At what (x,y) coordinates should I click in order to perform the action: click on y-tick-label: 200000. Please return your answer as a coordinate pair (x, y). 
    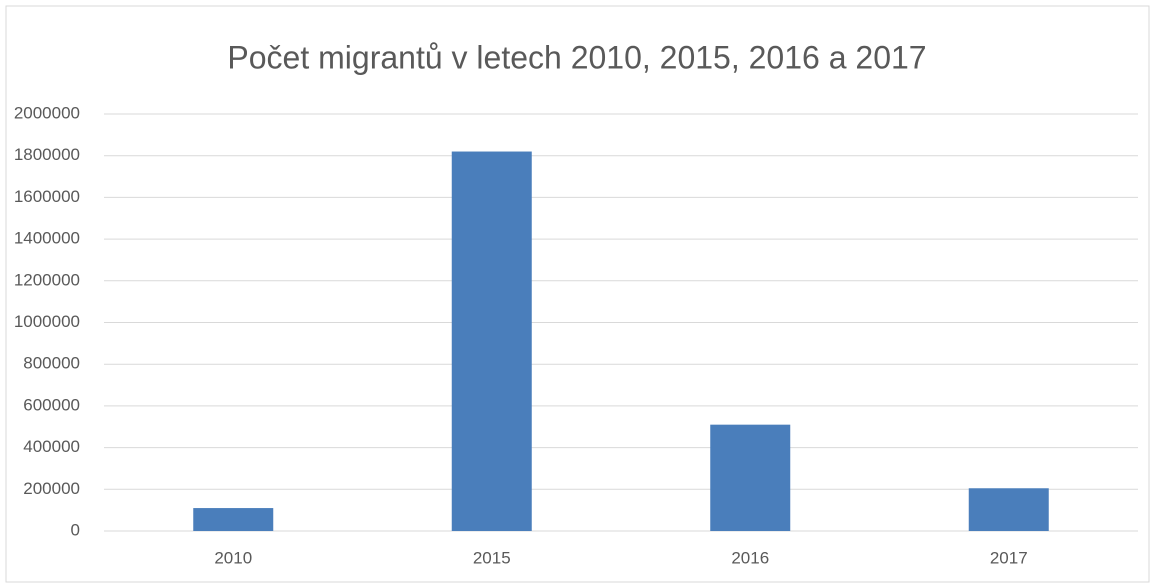
    Looking at the image, I should click on (51, 488).